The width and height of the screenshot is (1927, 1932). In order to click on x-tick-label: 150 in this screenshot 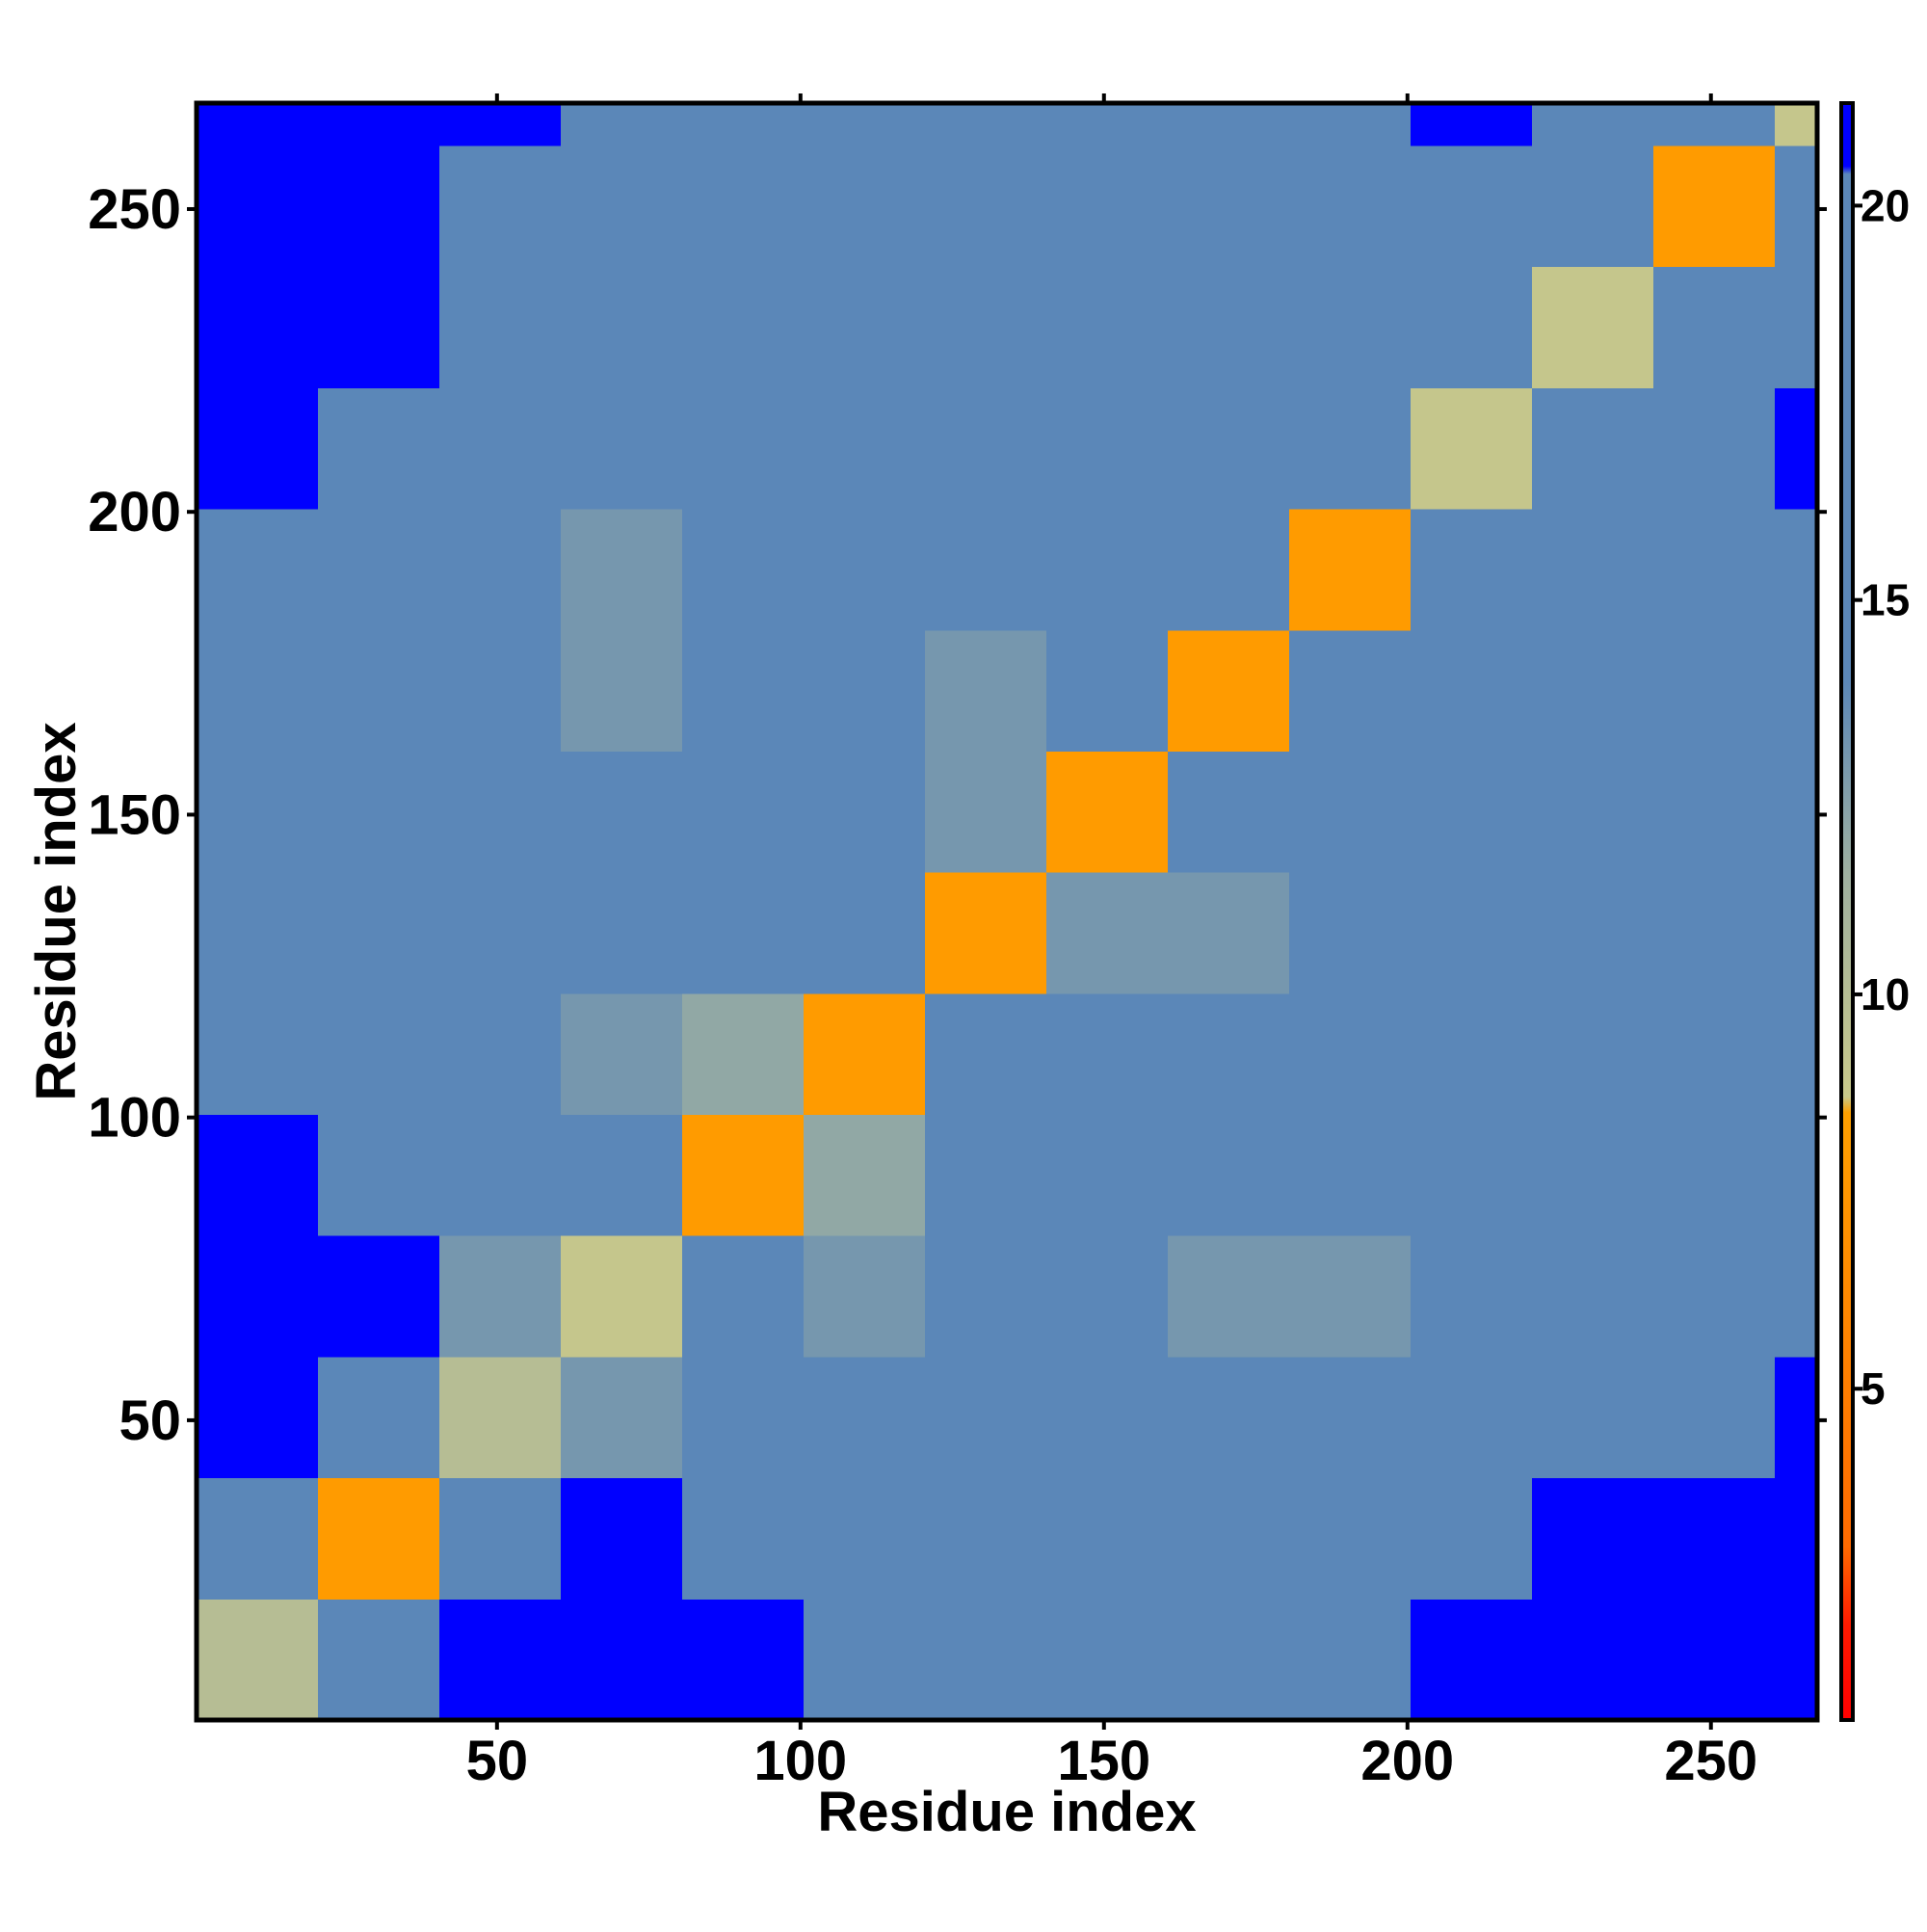, I will do `click(1103, 1761)`.